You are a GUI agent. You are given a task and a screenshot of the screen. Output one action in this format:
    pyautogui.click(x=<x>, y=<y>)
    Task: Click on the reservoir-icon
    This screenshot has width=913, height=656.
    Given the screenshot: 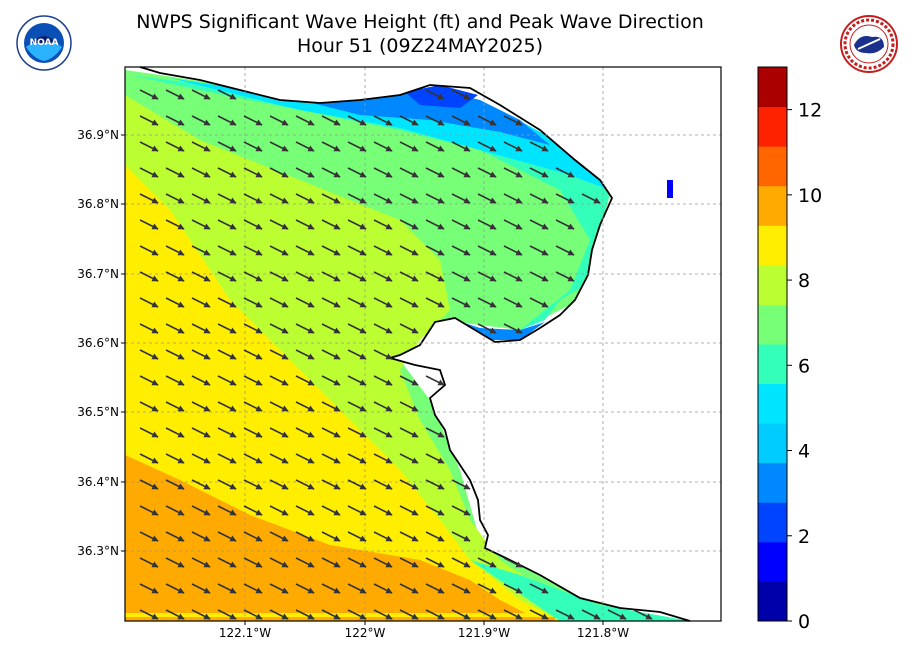 What is the action you would take?
    pyautogui.click(x=670, y=189)
    